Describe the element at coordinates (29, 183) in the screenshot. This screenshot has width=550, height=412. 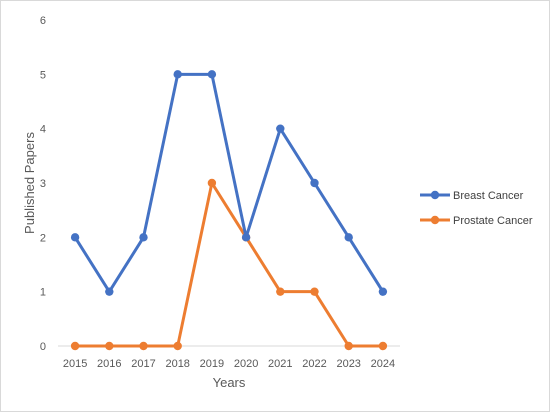
I see `y-axis-title: Published Papers` at that location.